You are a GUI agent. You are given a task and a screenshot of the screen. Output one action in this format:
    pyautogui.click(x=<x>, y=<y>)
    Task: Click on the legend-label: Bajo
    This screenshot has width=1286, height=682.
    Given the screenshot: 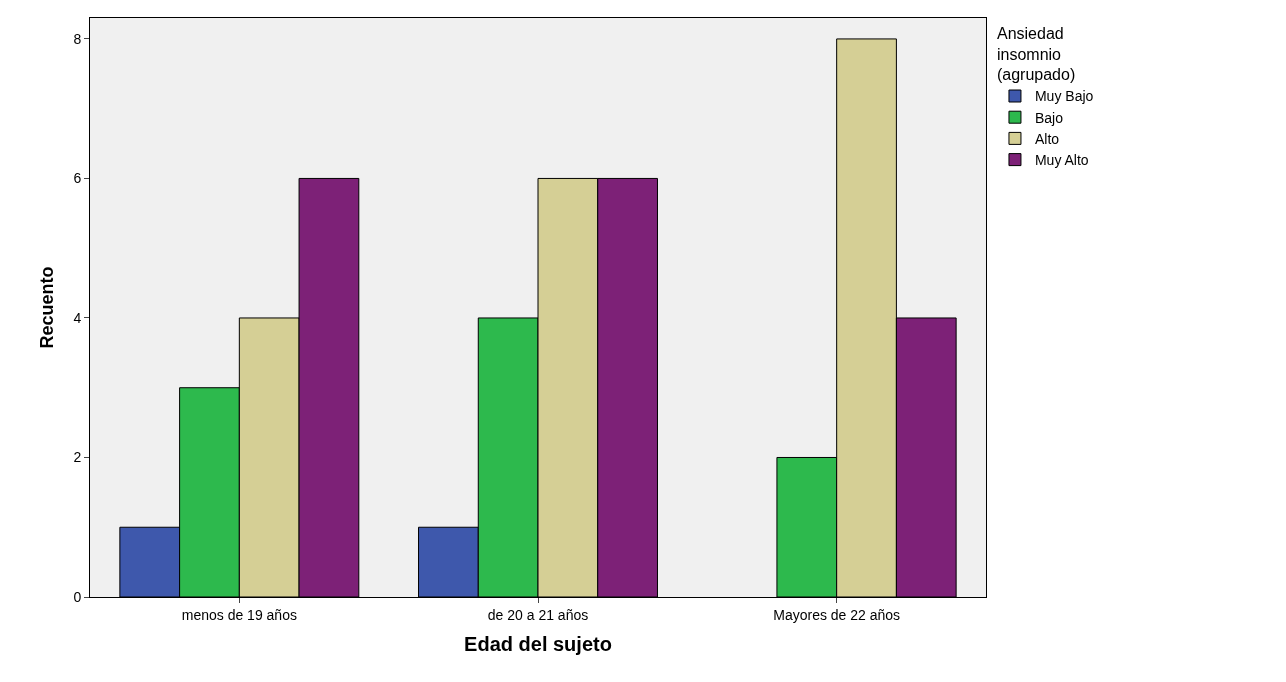 What is the action you would take?
    pyautogui.click(x=1049, y=117)
    